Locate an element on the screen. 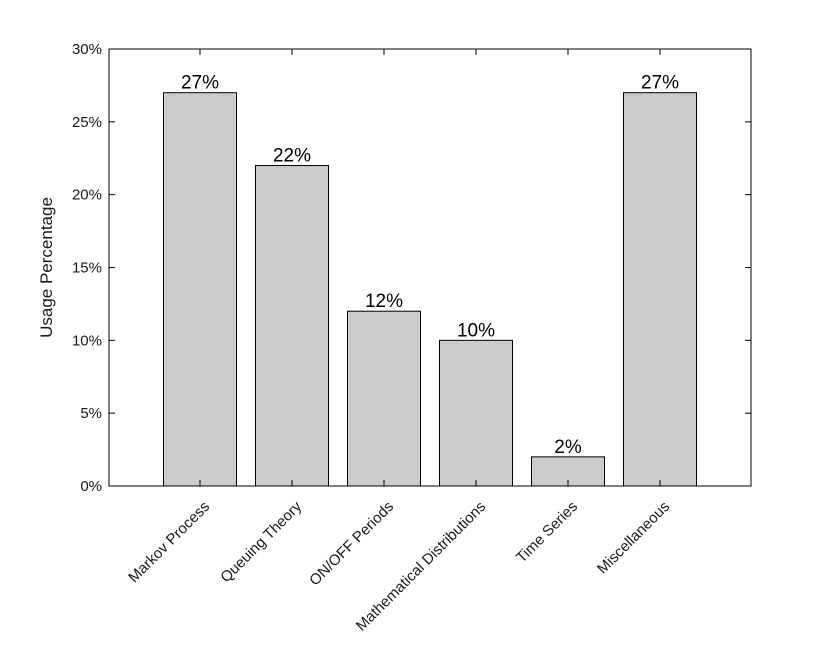  y-tick-label-1: 5% is located at coordinates (91, 413).